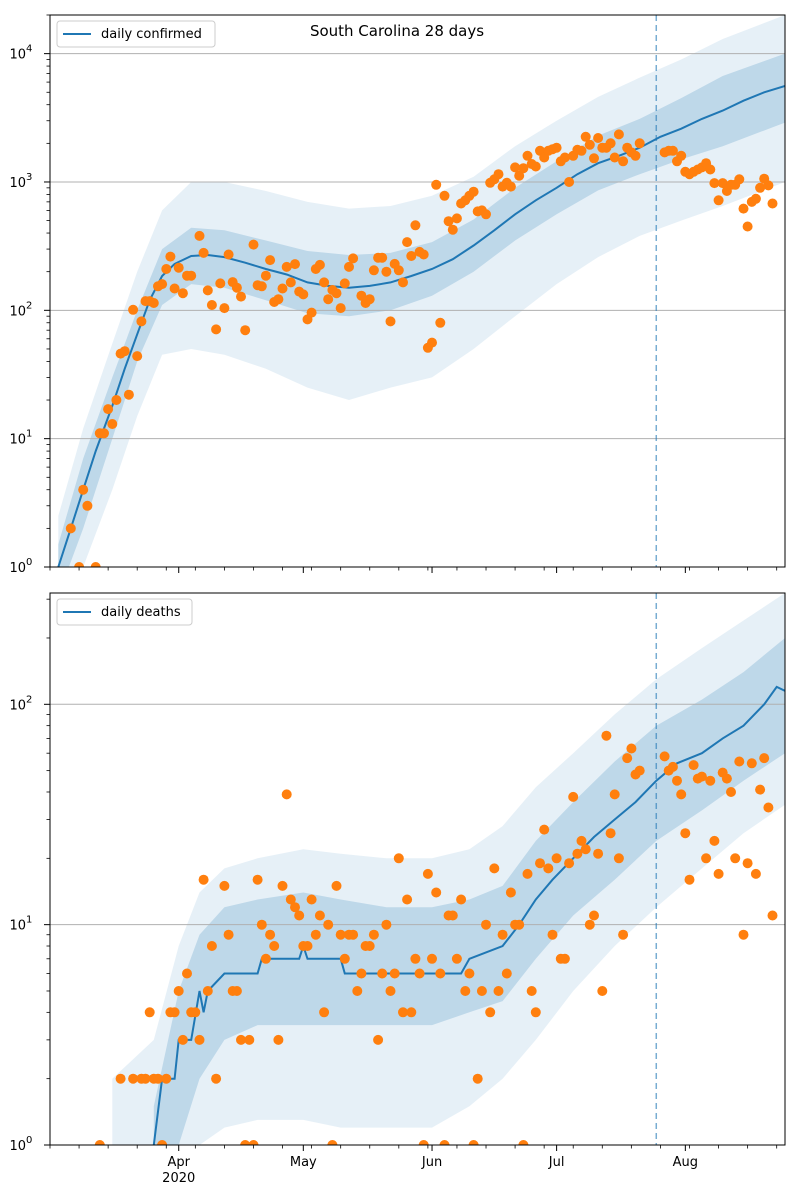 The height and width of the screenshot is (1200, 800). Describe the element at coordinates (29, 434) in the screenshot. I see `y-tick-exponent: 1` at that location.